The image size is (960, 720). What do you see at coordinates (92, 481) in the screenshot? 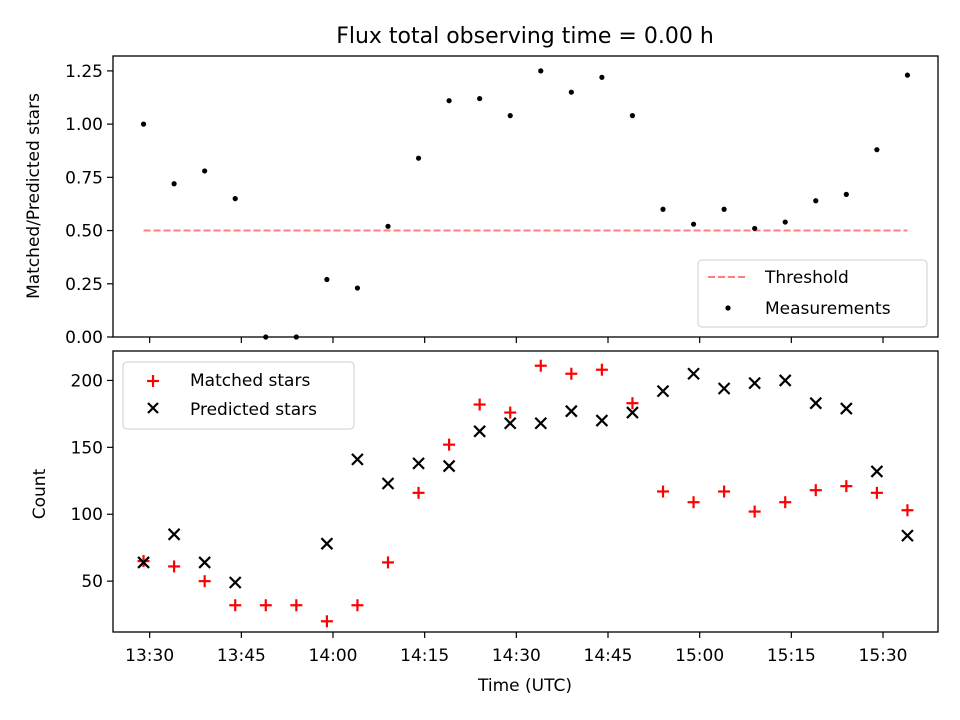
I see `count-y-ticks: 50 100 150 200` at bounding box center [92, 481].